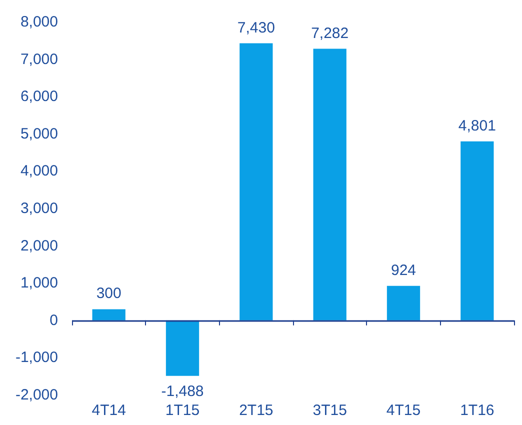 This screenshot has height=425, width=522. I want to click on y-tick-label: 6,000, so click(39, 97).